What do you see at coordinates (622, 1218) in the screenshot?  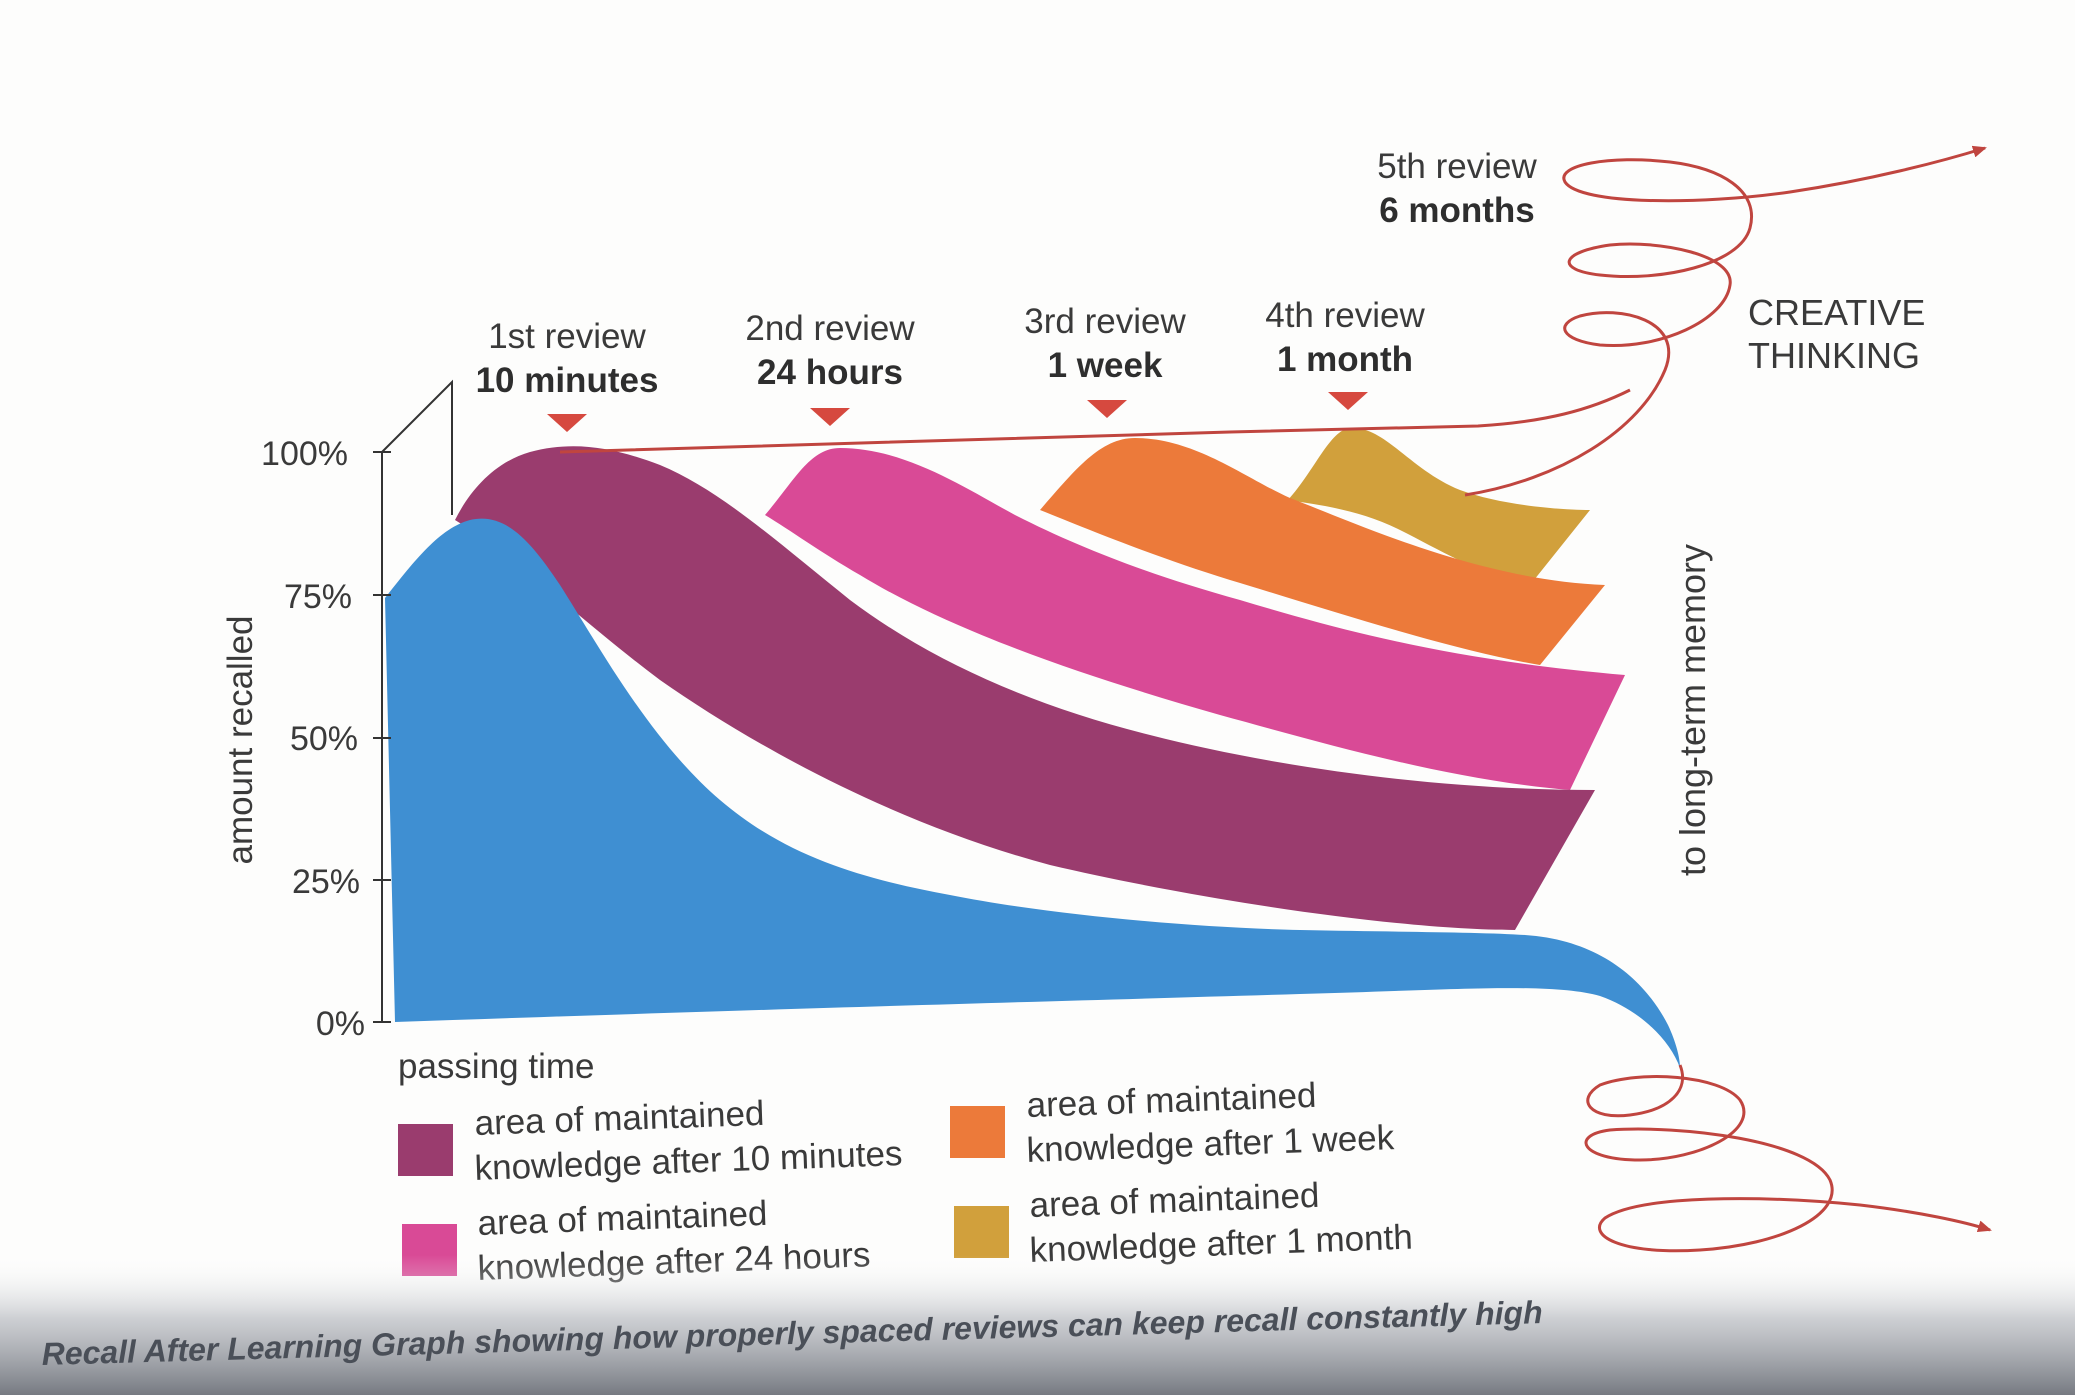 I see `legend-label-24-hours-line1: area of maintained` at bounding box center [622, 1218].